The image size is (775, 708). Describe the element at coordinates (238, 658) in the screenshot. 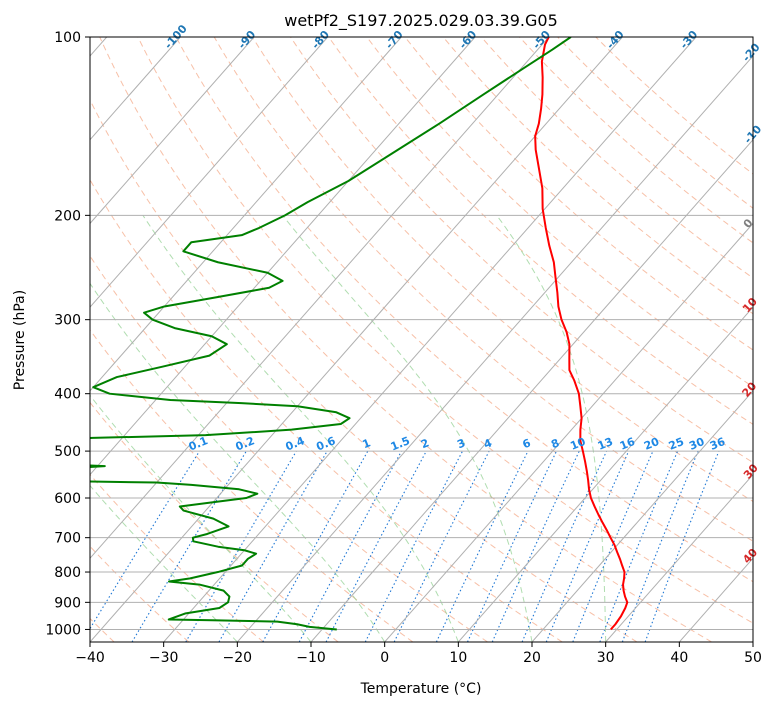

I see `x-tick-label: −20` at that location.